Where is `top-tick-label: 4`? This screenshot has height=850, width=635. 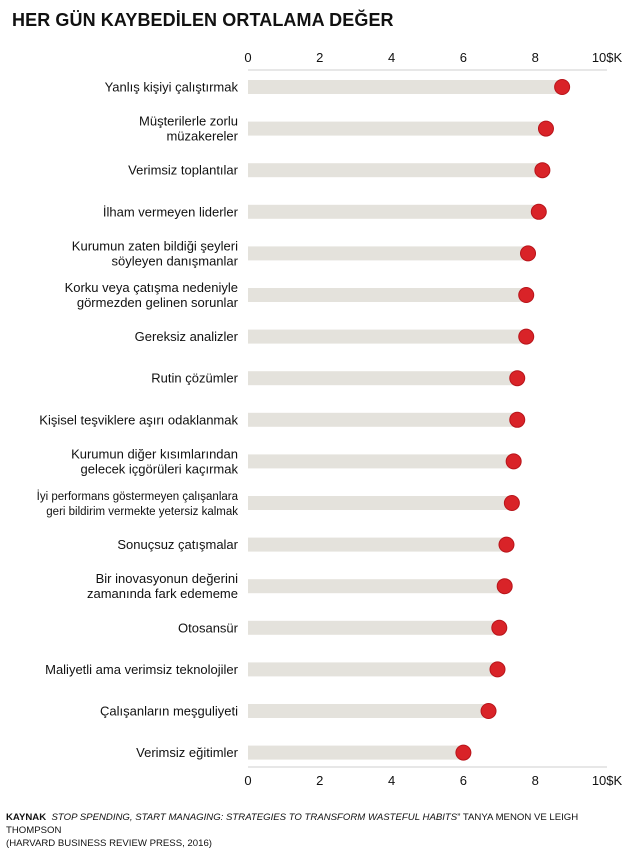 top-tick-label: 4 is located at coordinates (391, 57).